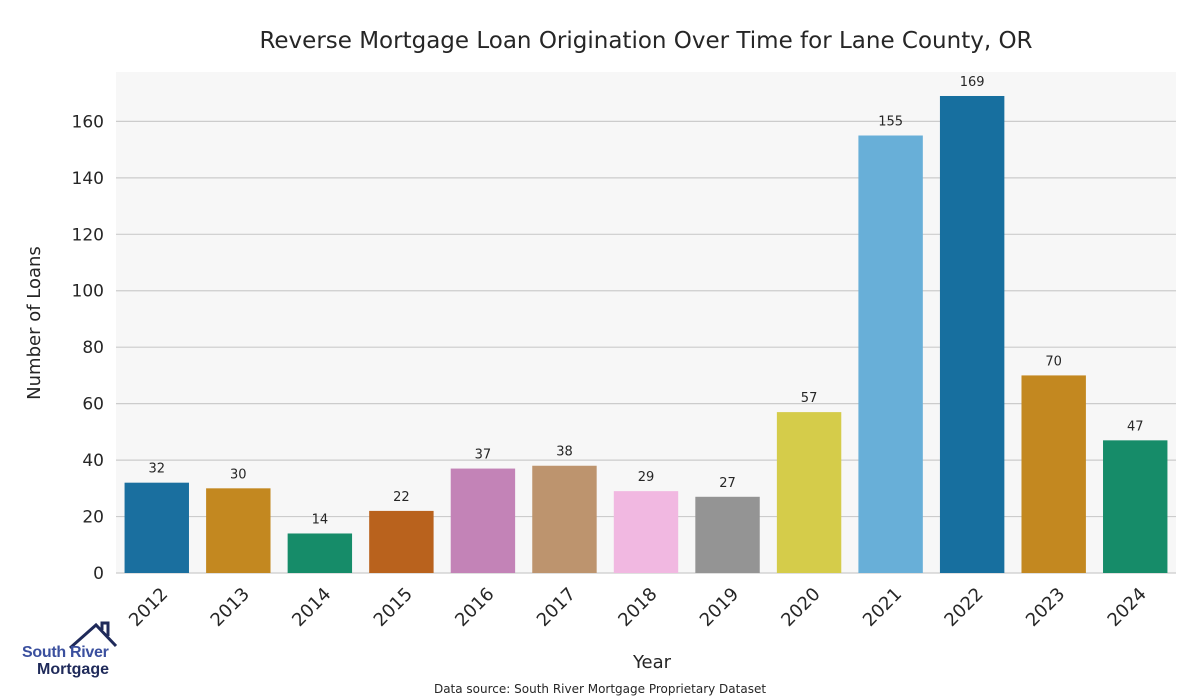  I want to click on data-label: 27, so click(727, 483).